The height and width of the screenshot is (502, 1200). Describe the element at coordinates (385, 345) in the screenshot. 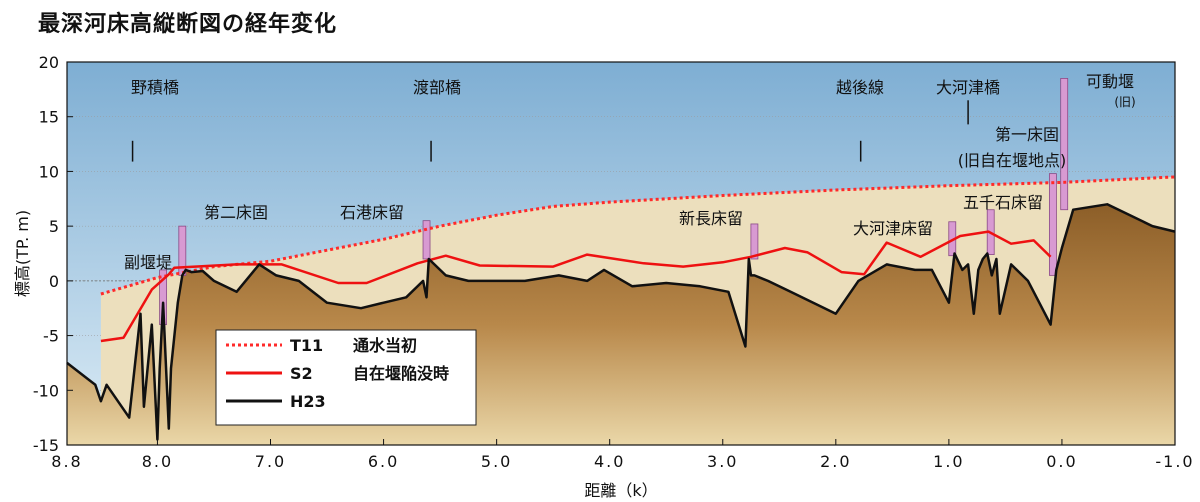

I see `legend-label-t11: 通水当初` at that location.